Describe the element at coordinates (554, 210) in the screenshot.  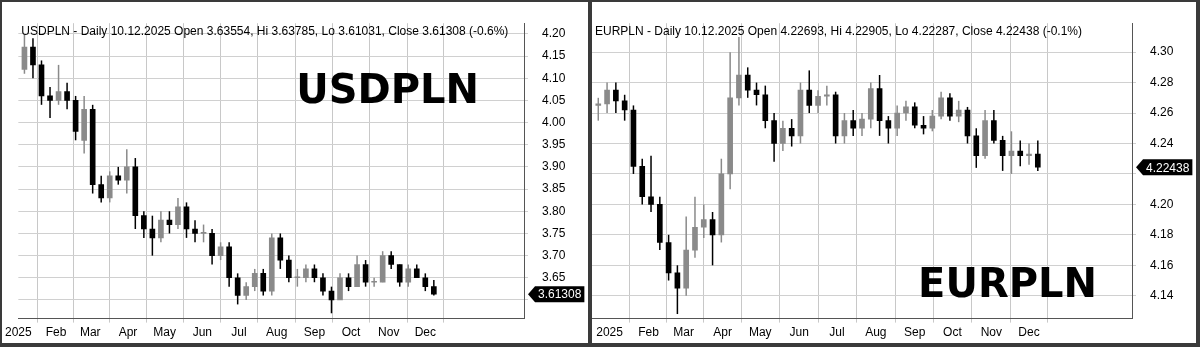
I see `y-tick-label: 3.80` at that location.